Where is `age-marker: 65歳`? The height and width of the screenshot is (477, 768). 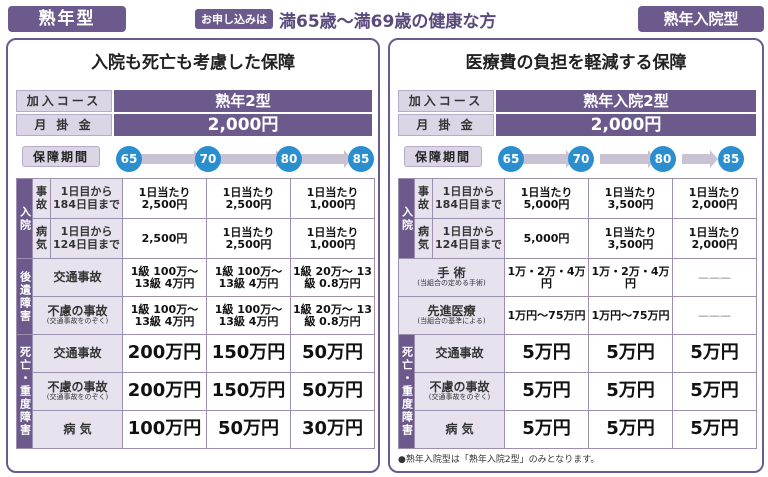
age-marker: 65歳 is located at coordinates (511, 169).